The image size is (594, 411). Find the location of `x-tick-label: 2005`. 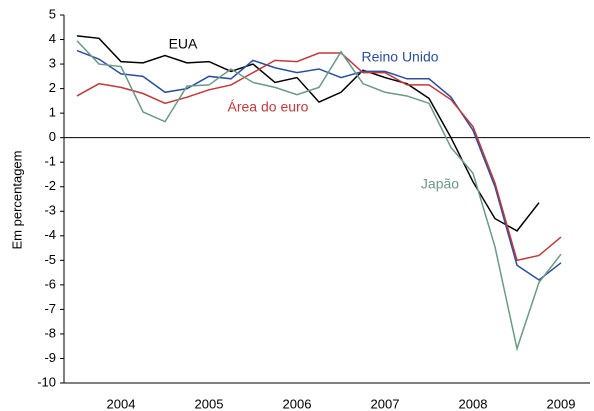

x-tick-label: 2005 is located at coordinates (209, 403).